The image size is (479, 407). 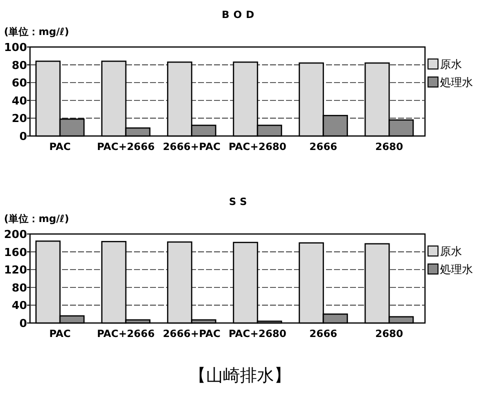 I want to click on y-tick-label: 120, so click(x=16, y=270).